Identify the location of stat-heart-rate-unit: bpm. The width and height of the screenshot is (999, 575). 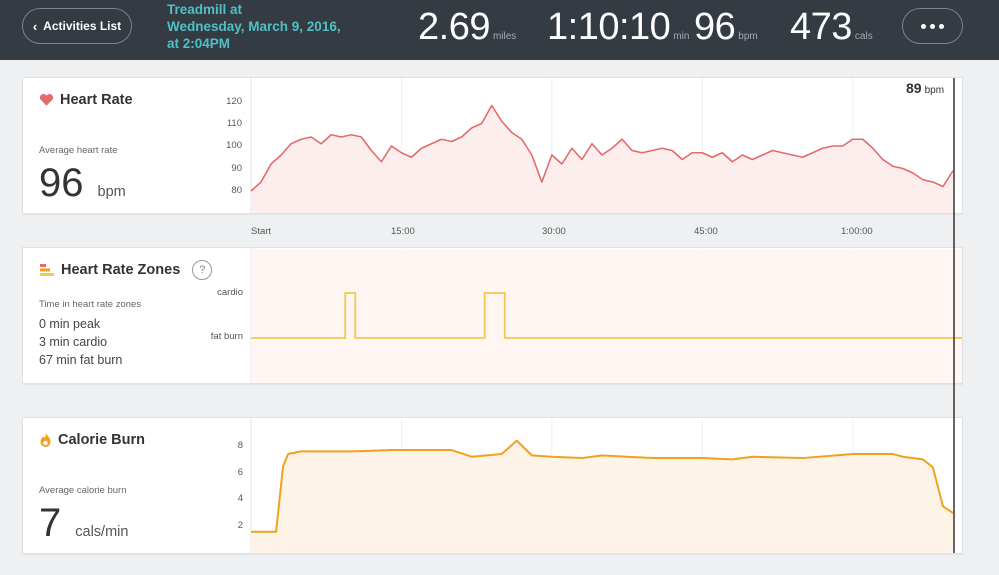
(748, 36).